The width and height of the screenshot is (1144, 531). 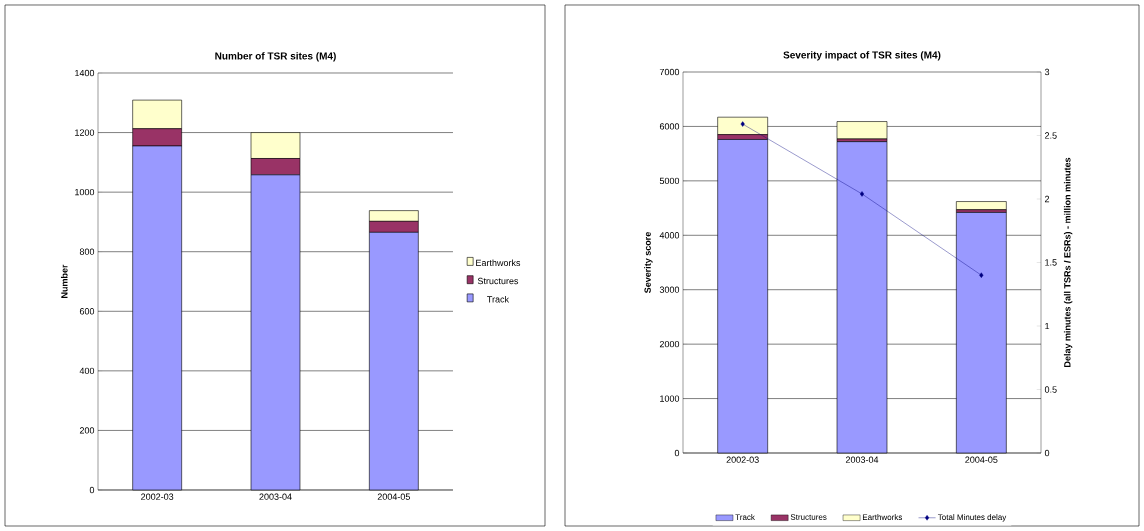 I want to click on y2-tick-label: 0.5, so click(x=1050, y=389).